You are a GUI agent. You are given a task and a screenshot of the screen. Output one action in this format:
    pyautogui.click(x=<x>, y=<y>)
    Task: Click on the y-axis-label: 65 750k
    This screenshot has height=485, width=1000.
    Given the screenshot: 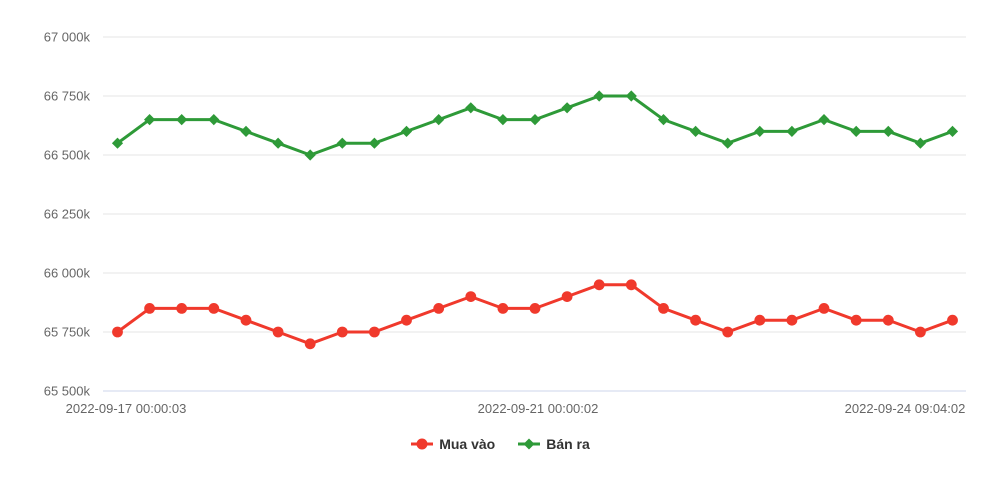 What is the action you would take?
    pyautogui.click(x=67, y=332)
    